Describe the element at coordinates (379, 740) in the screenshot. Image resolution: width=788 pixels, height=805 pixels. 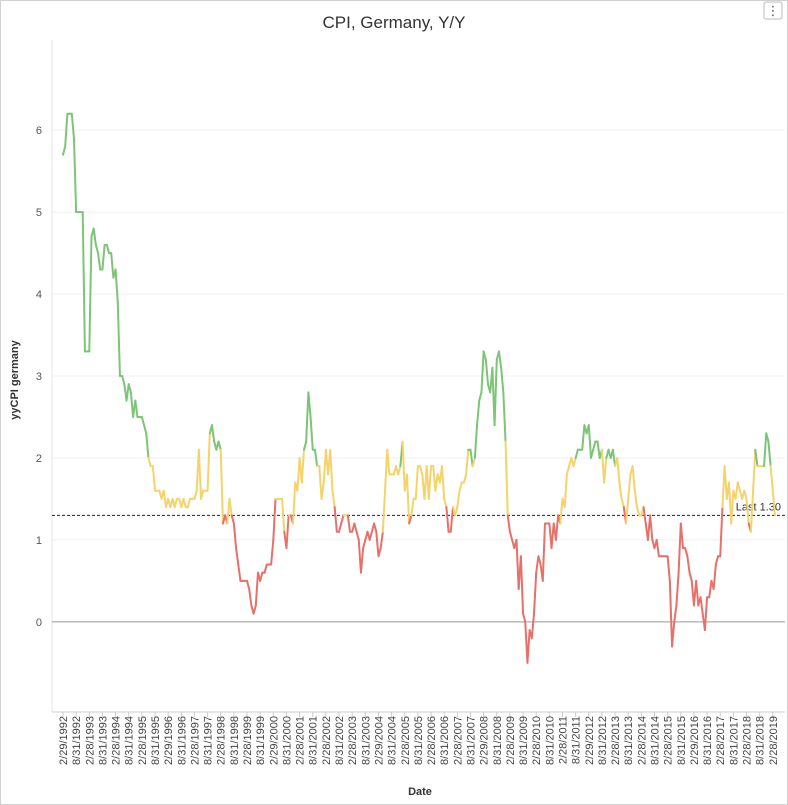
I see `x-tick-label: 2/29/2004` at that location.